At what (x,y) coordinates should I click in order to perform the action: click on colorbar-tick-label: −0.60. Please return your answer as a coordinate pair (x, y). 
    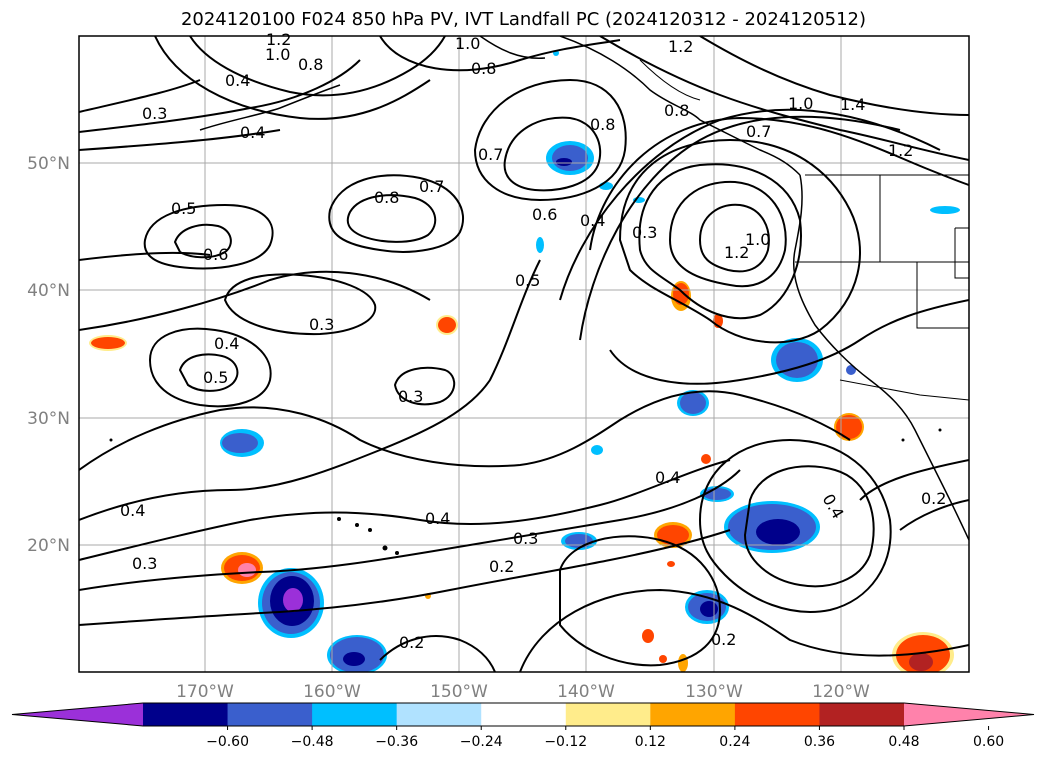
    Looking at the image, I should click on (227, 742).